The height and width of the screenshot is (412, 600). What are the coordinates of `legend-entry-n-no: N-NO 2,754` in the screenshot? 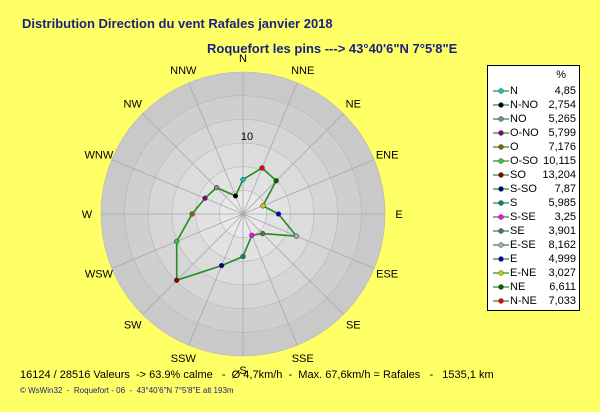 It's located at (533, 105).